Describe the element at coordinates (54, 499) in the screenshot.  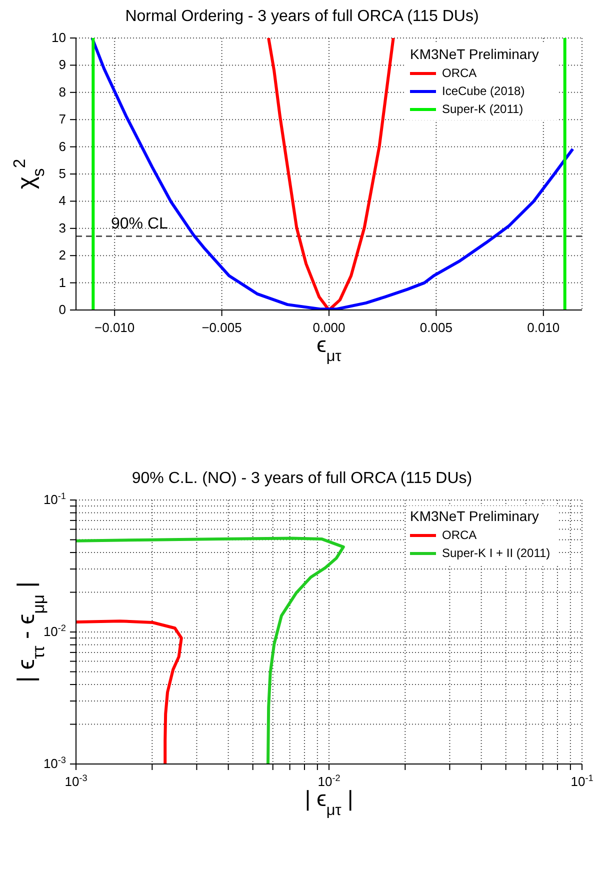
I see `y-tick-label: 10$^{-1}$` at that location.